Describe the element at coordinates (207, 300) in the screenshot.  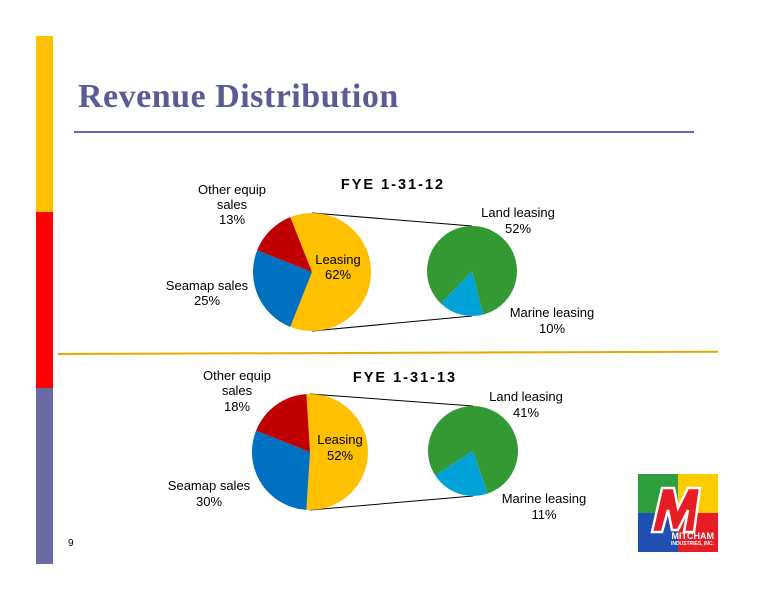
I see `value-seamap-sales: 25%` at that location.